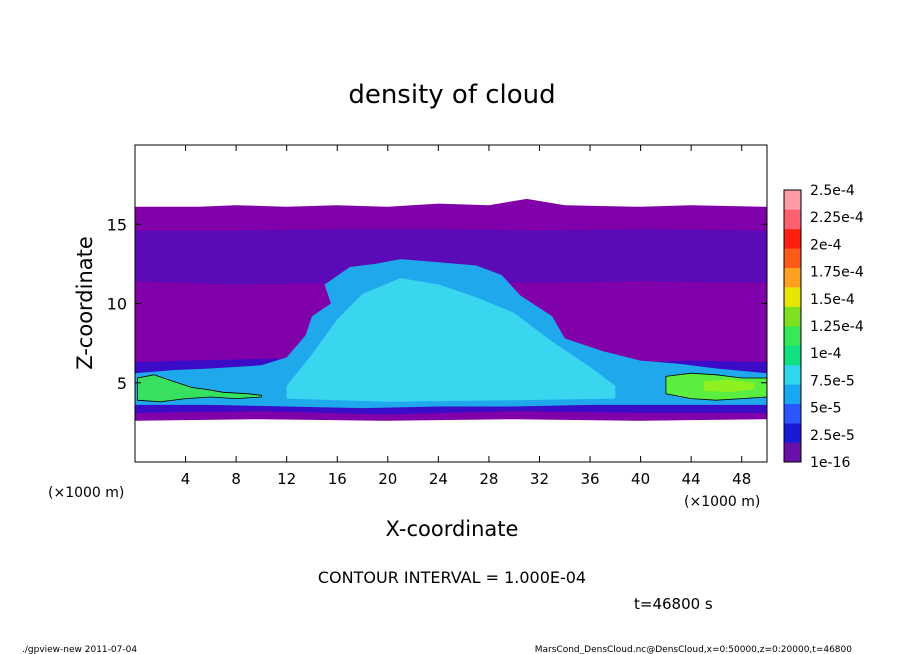 The width and height of the screenshot is (904, 654). What do you see at coordinates (832, 300) in the screenshot?
I see `colorbar-label: 1.5e-4` at bounding box center [832, 300].